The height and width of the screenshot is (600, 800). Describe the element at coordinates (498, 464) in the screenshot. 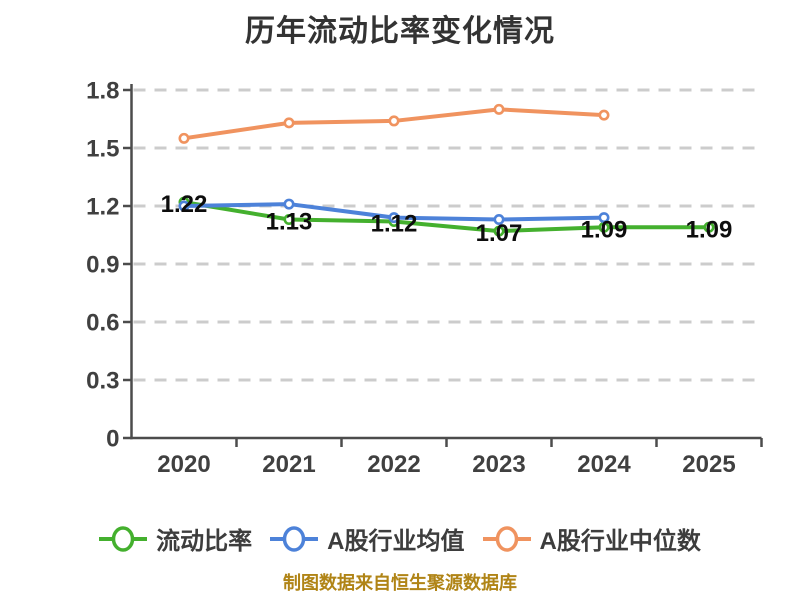

I see `x-tick-label: 2023` at that location.